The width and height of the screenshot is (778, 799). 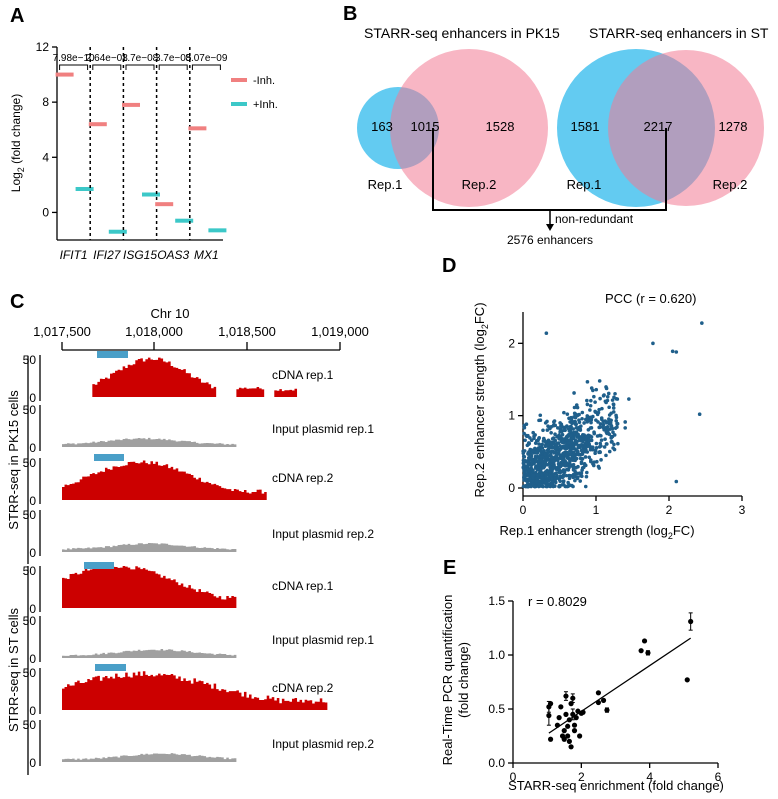 I want to click on panel-a-y-tick-label: 12, so click(x=43, y=47).